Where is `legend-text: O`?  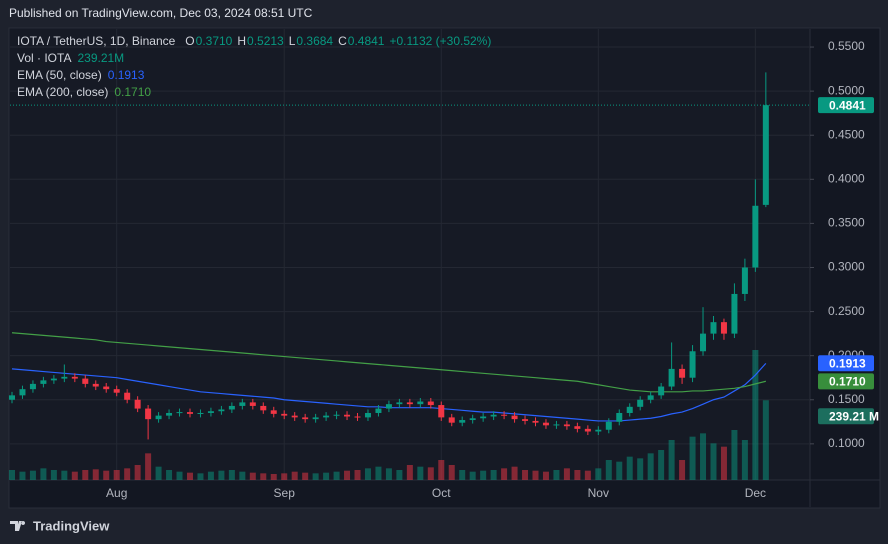 legend-text: O is located at coordinates (189, 41).